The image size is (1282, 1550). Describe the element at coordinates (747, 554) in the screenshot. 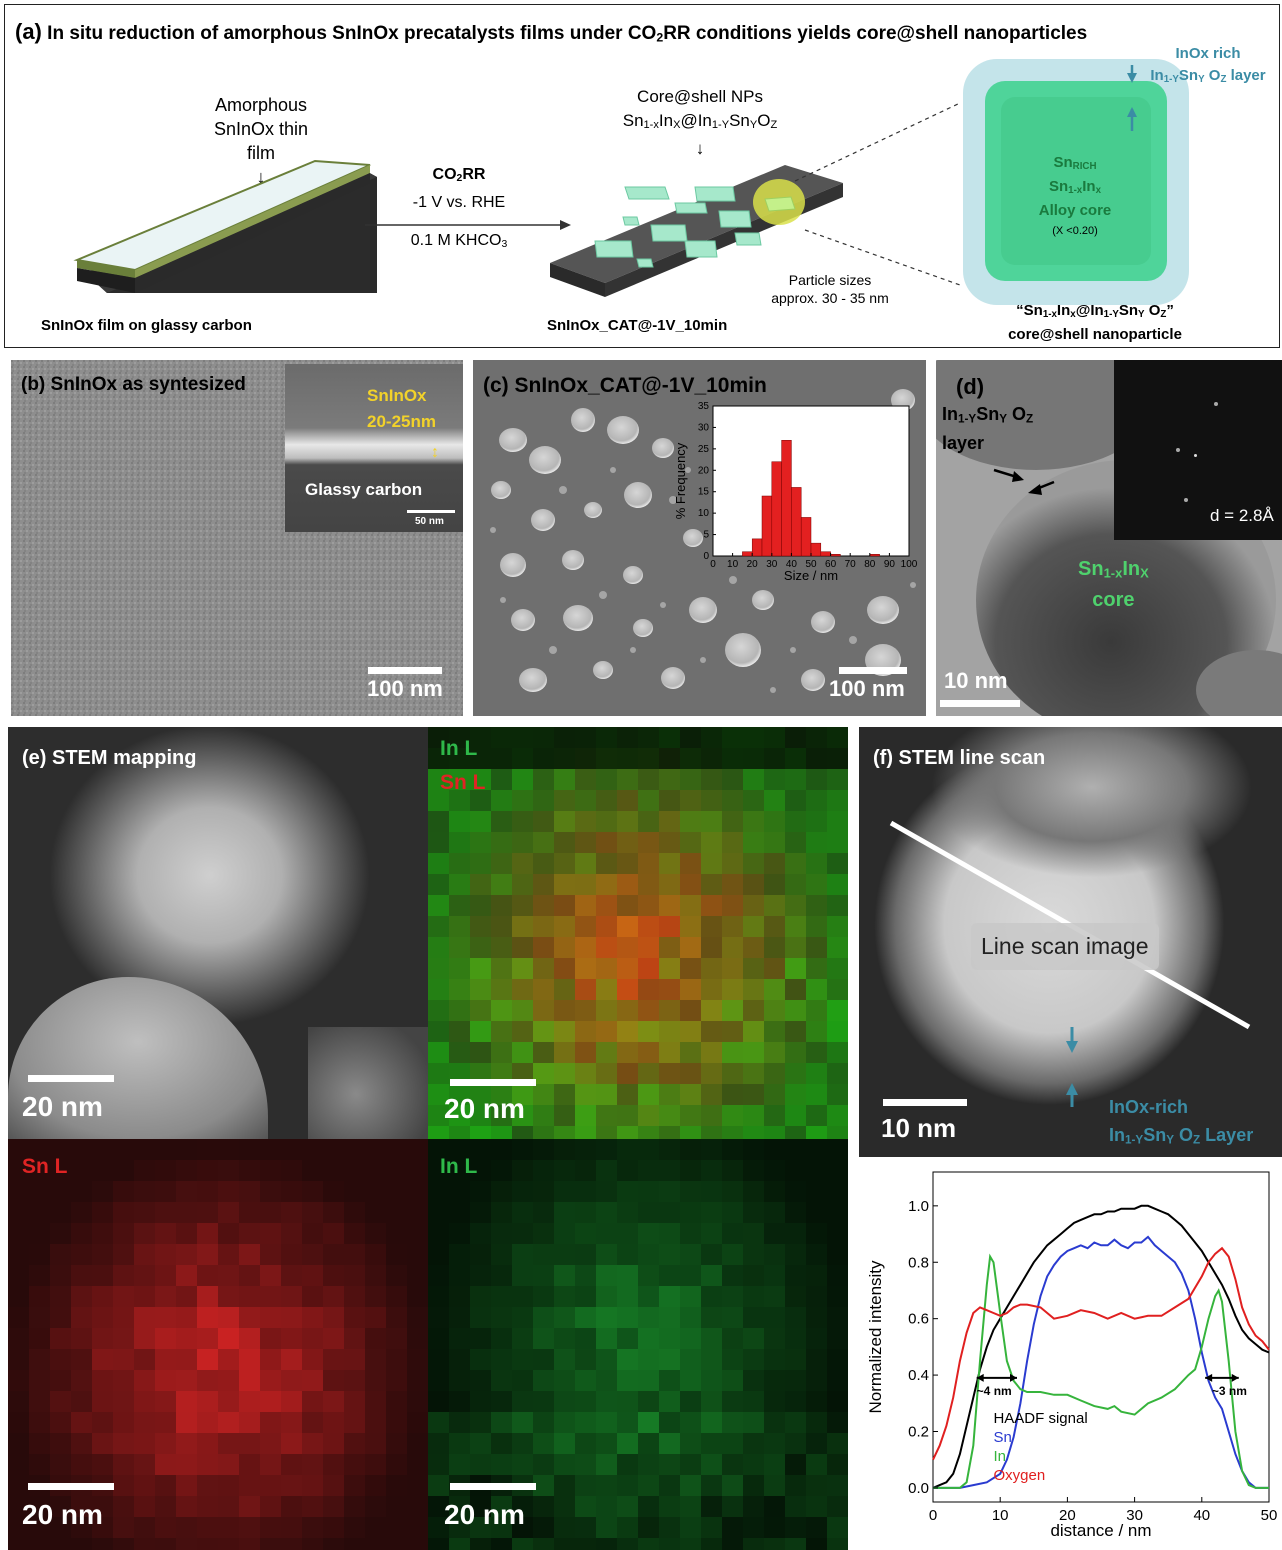

I see `histogram-bar` at that location.